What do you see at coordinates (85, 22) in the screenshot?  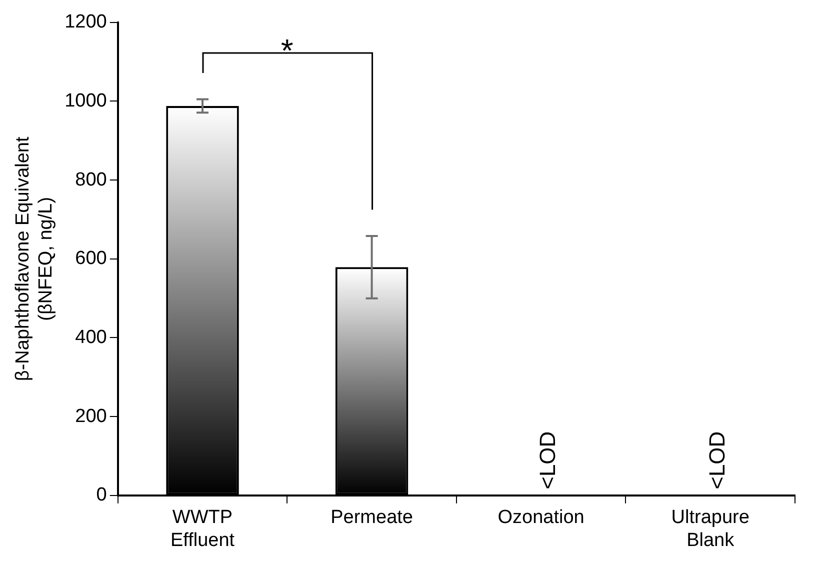 I see `y-tick-label: 1200` at bounding box center [85, 22].